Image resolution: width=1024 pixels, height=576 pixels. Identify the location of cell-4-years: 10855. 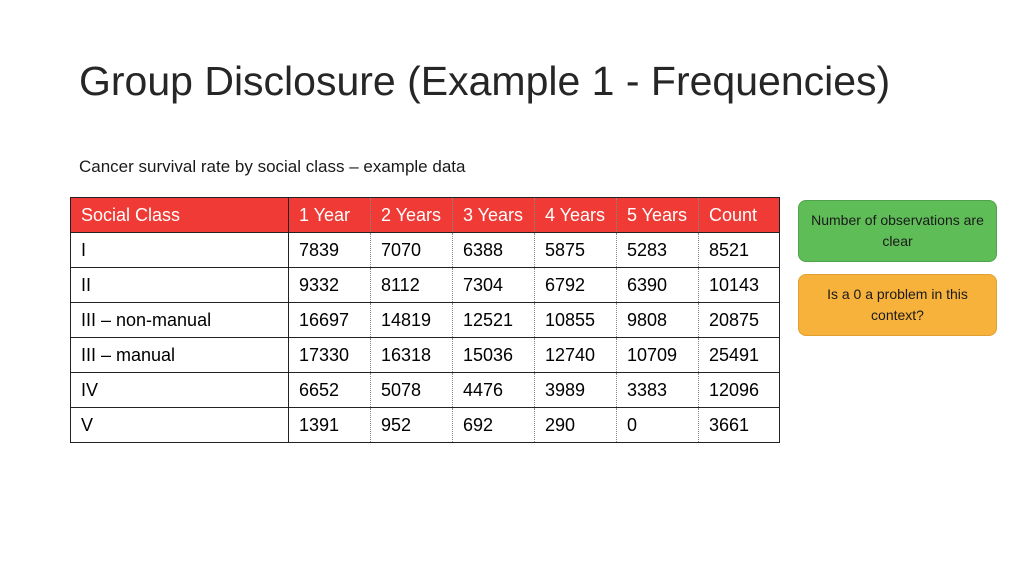
(575, 320).